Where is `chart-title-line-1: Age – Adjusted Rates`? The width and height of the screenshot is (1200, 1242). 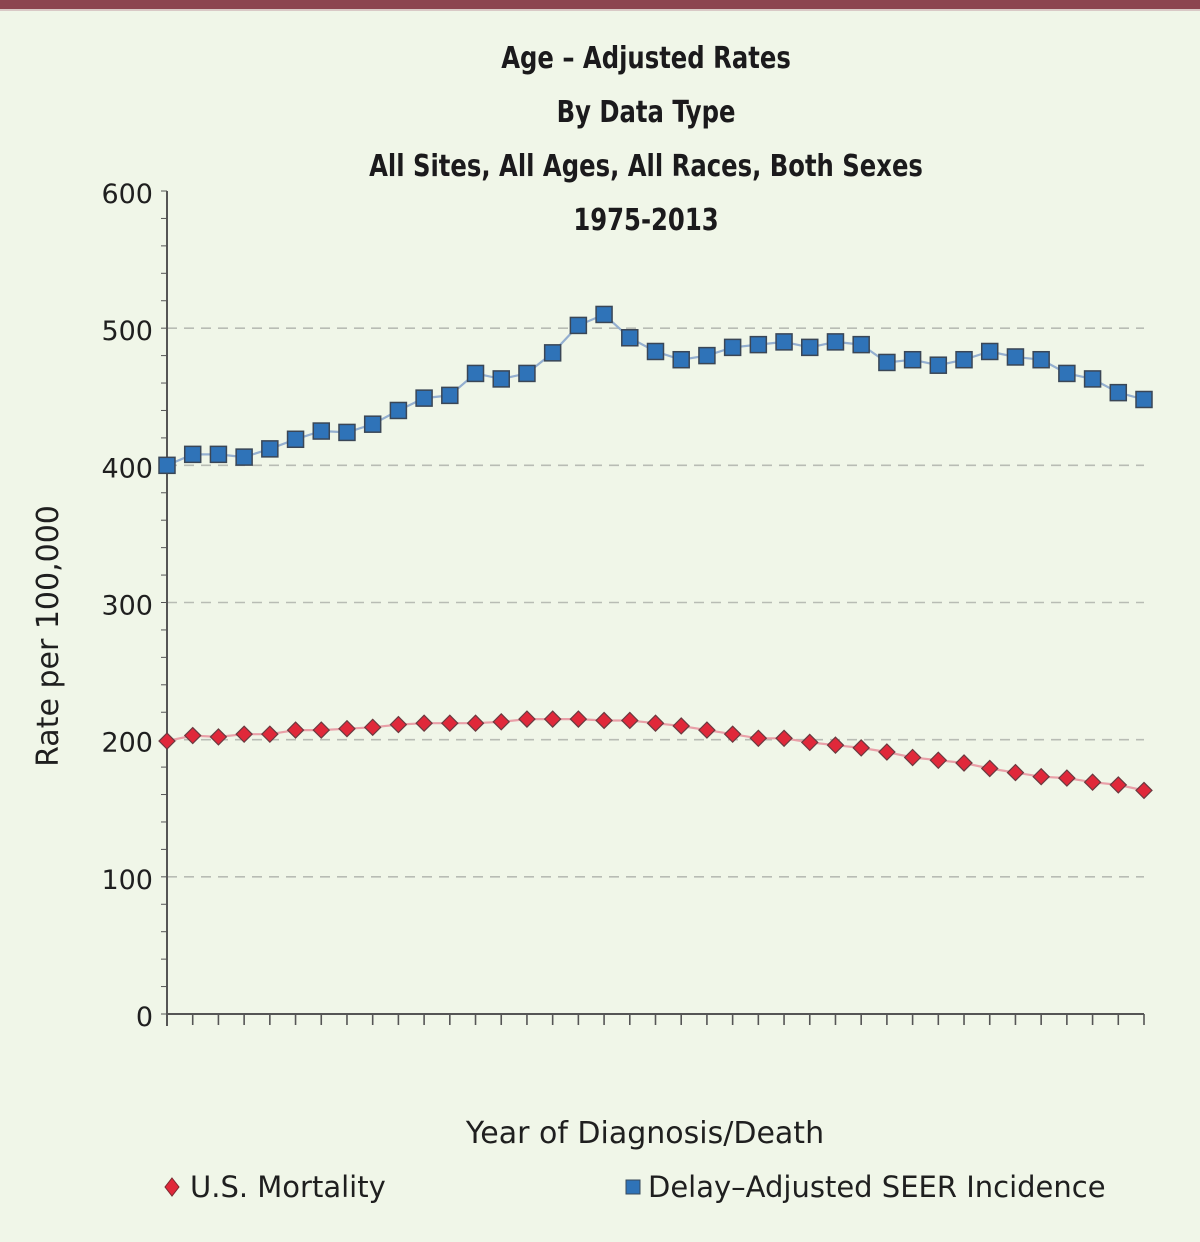 chart-title-line-1: Age – Adjusted Rates is located at coordinates (646, 58).